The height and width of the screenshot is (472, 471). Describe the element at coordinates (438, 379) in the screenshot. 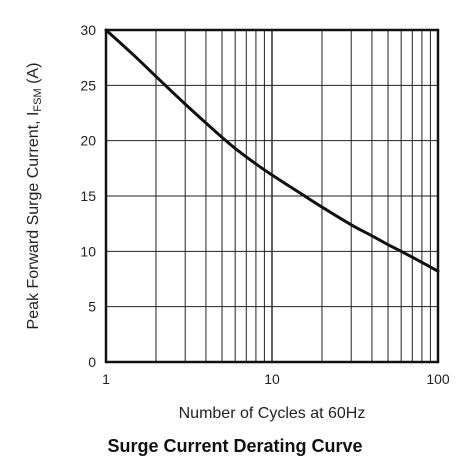

I see `x-tick-label: 100` at that location.